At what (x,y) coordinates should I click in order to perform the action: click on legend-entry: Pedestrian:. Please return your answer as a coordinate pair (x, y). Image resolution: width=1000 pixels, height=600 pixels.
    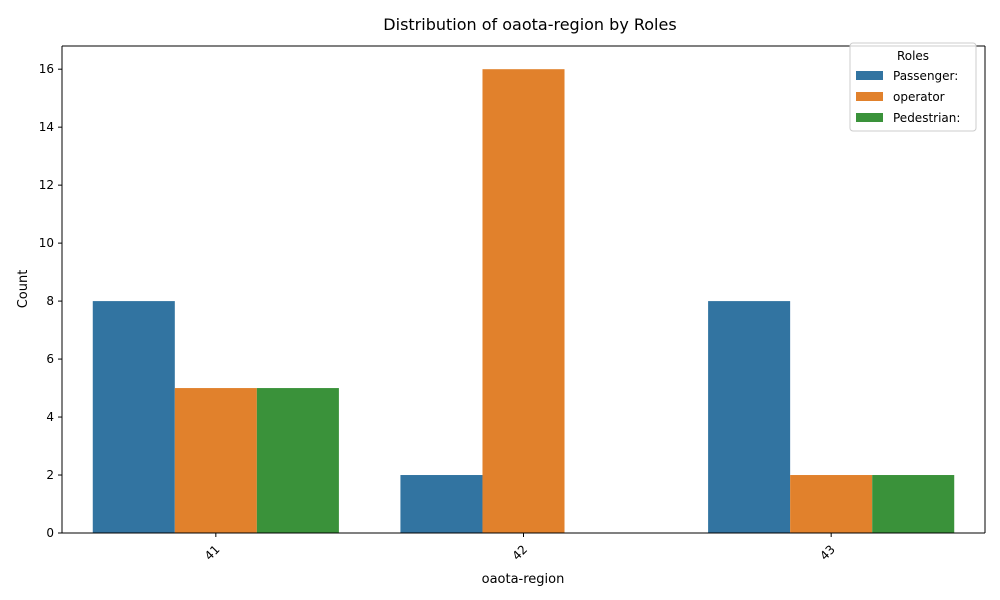
    Looking at the image, I should click on (926, 118).